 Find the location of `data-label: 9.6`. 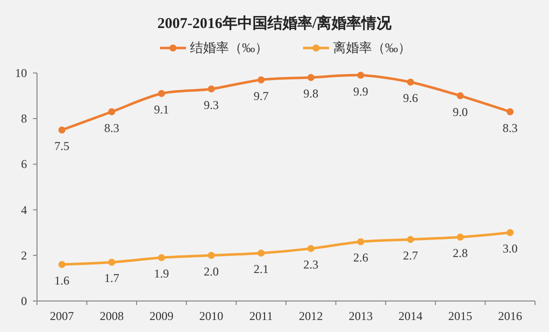

data-label: 9.6 is located at coordinates (410, 98).